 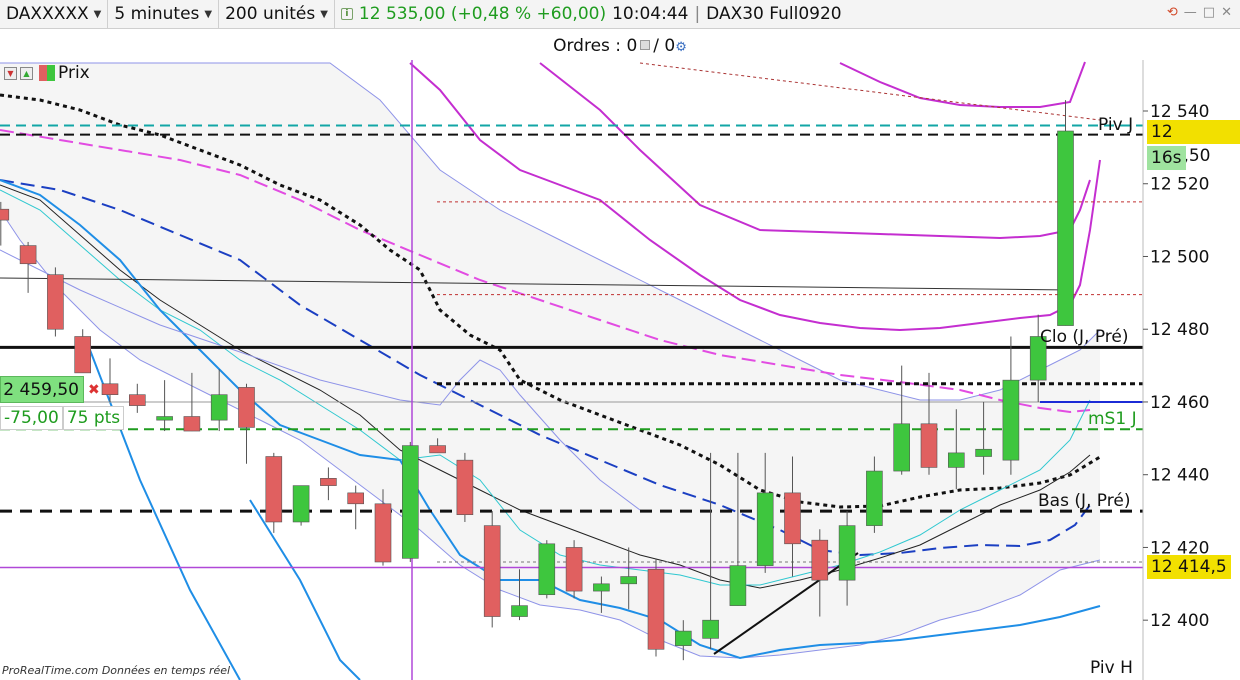 I want to click on price-quote: 12 535,00 (+0,48 % +60,00), so click(x=482, y=14).